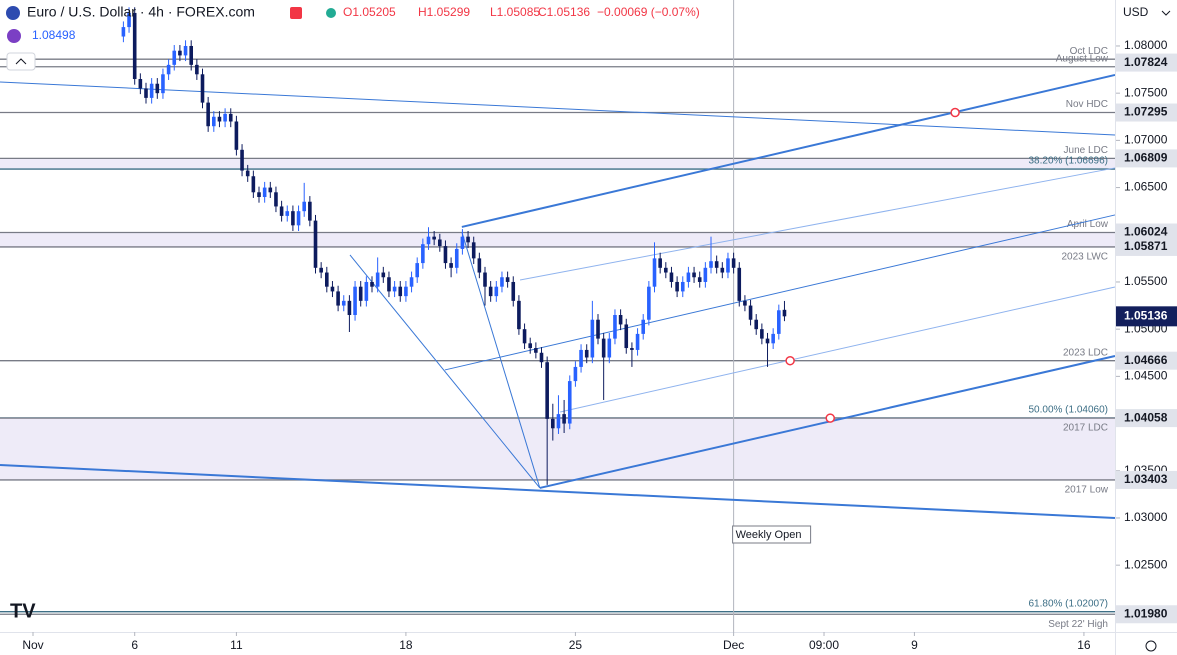 This screenshot has height=655, width=1177. Describe the element at coordinates (824, 645) in the screenshot. I see `x-tick-label: 09:00` at that location.